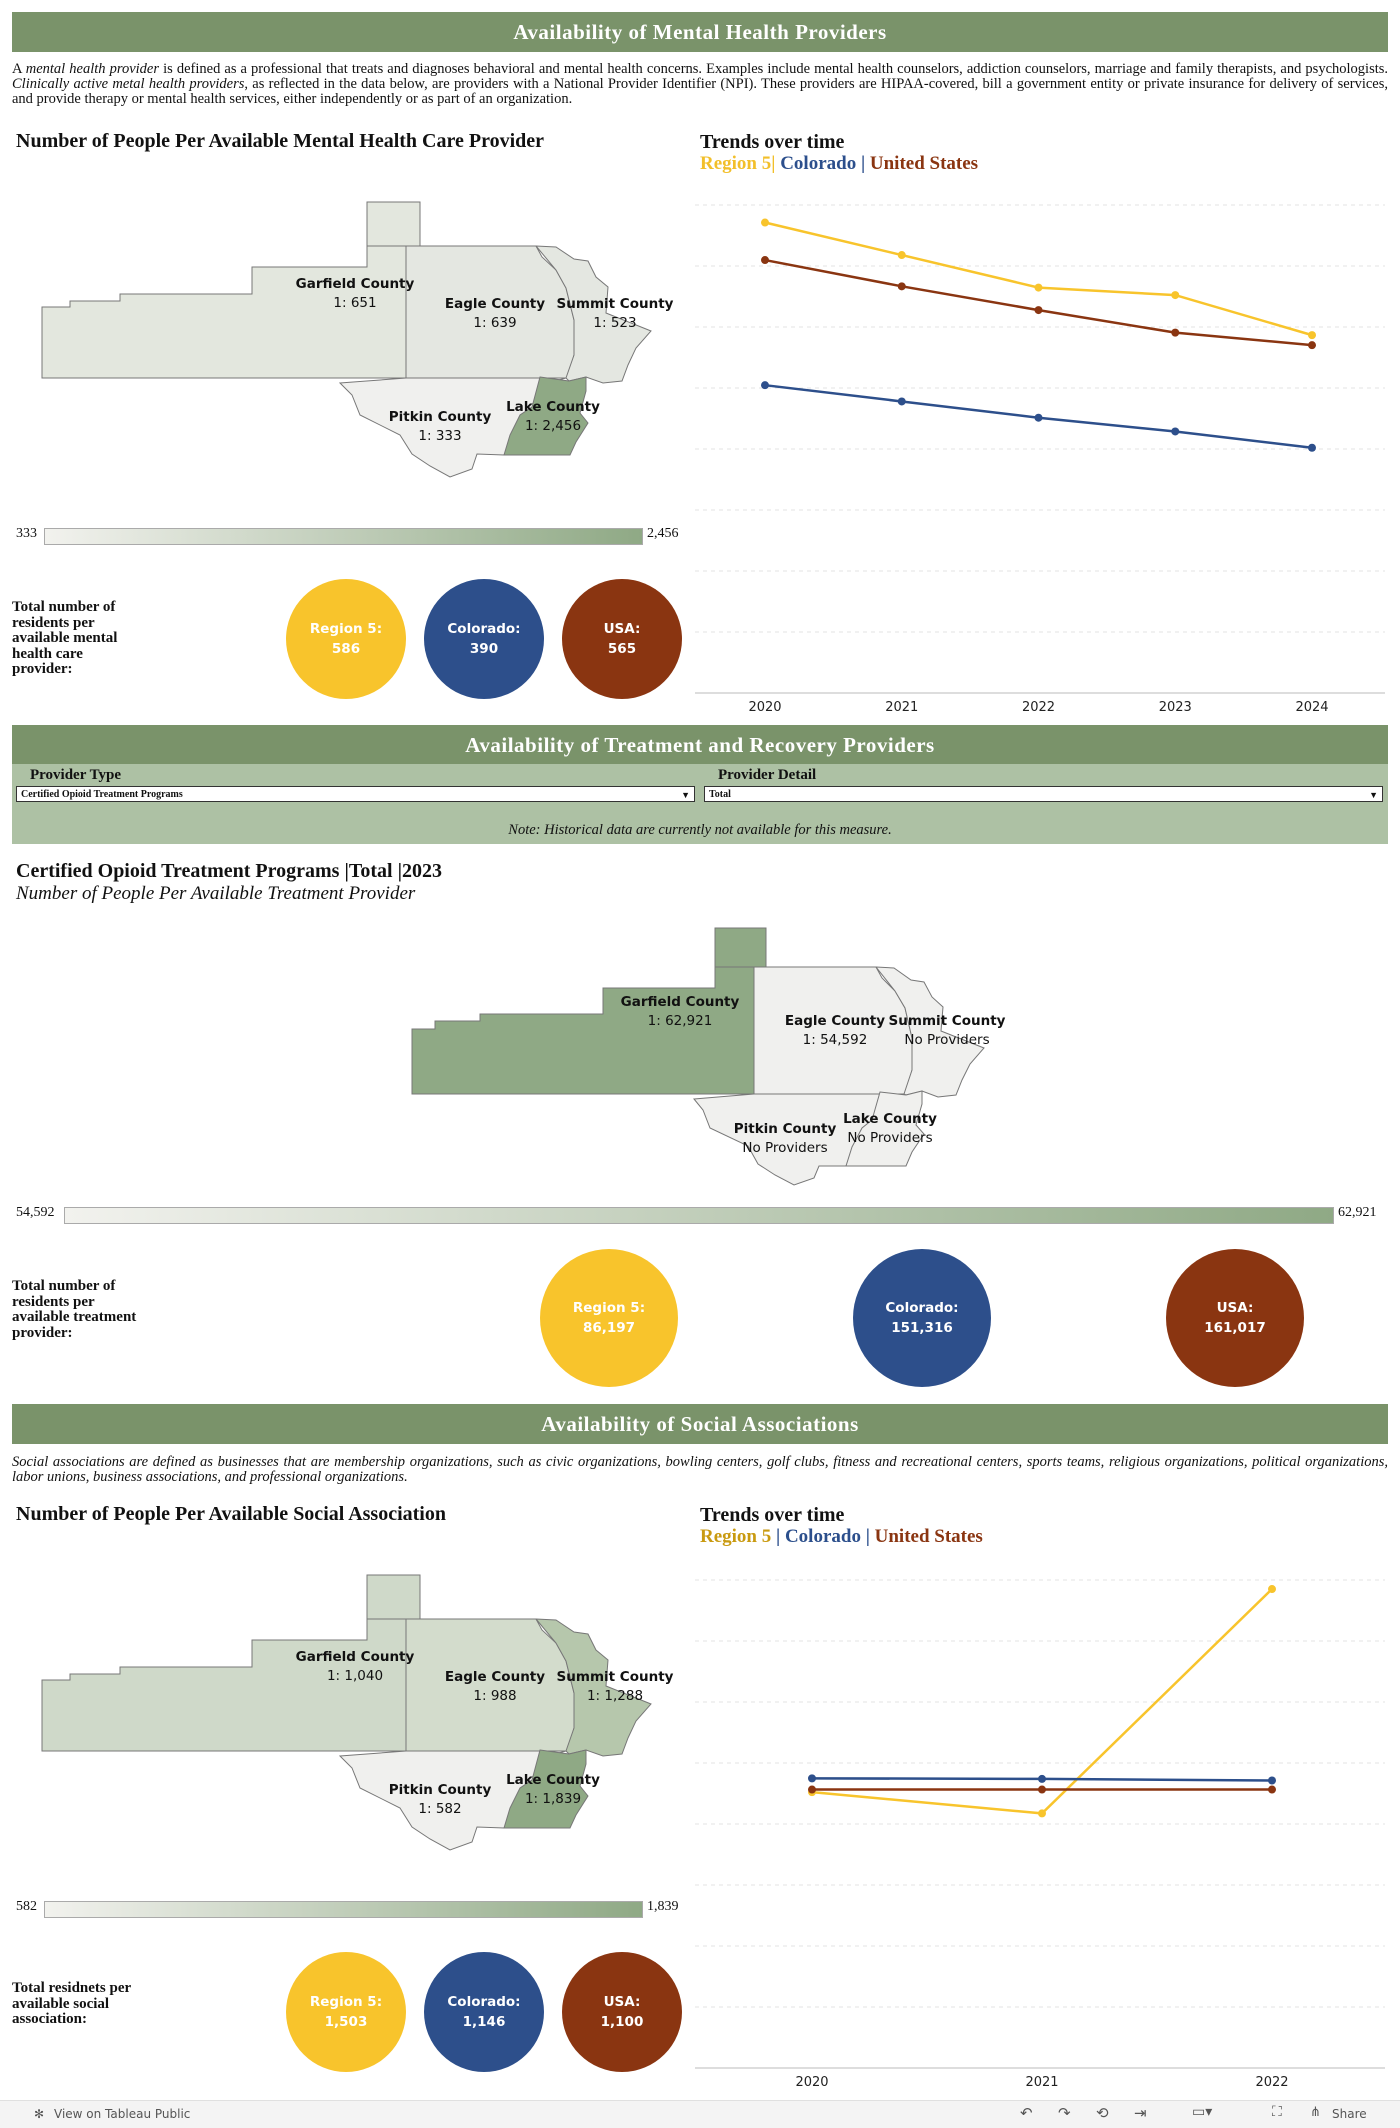  Describe the element at coordinates (1041, 2082) in the screenshot. I see `x-tick-label: 2021` at that location.